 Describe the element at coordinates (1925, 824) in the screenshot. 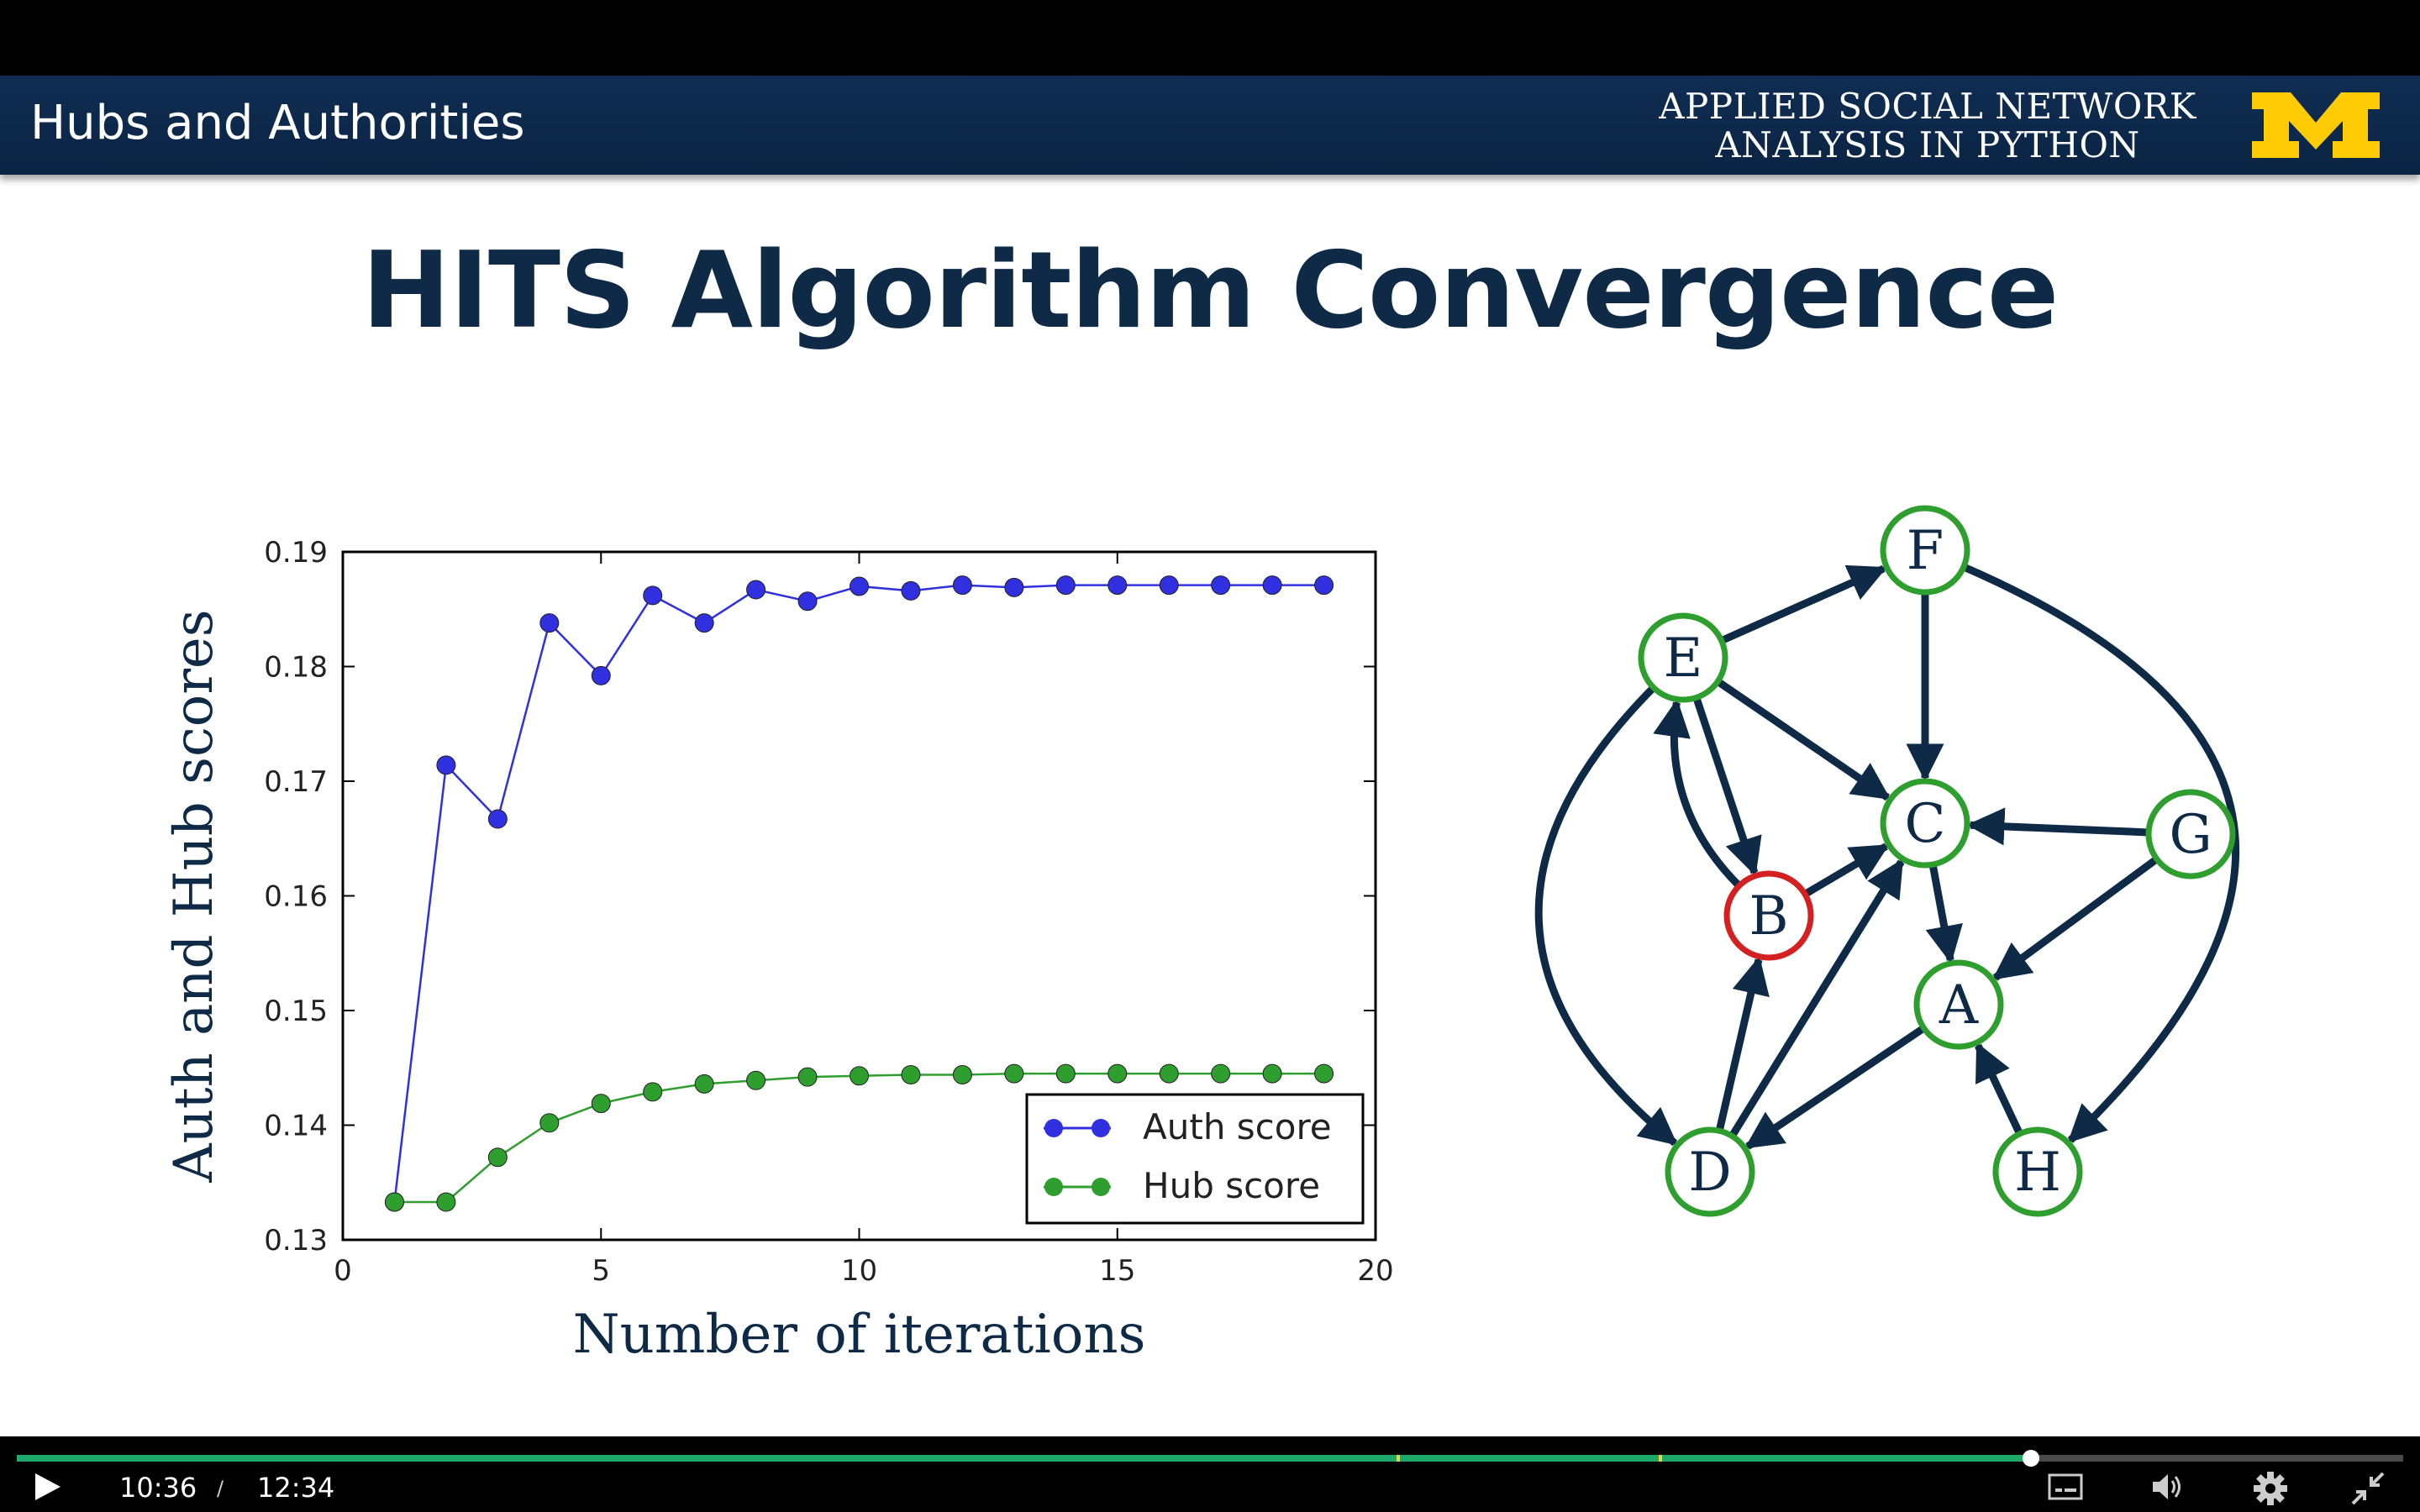

I see `node-label-C: C` at that location.